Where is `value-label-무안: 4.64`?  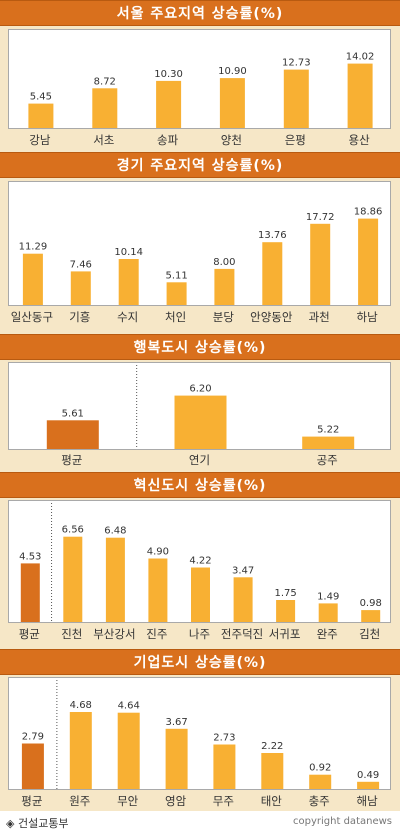 value-label-무안: 4.64 is located at coordinates (129, 706).